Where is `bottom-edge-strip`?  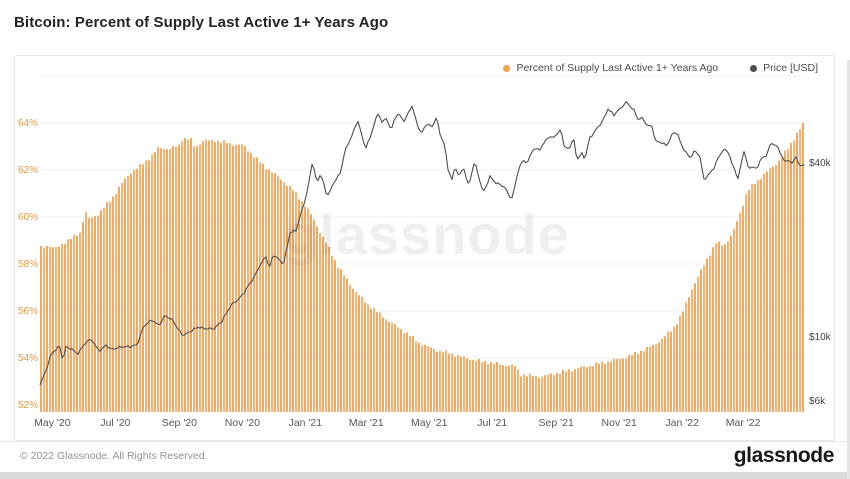 bottom-edge-strip is located at coordinates (425, 475).